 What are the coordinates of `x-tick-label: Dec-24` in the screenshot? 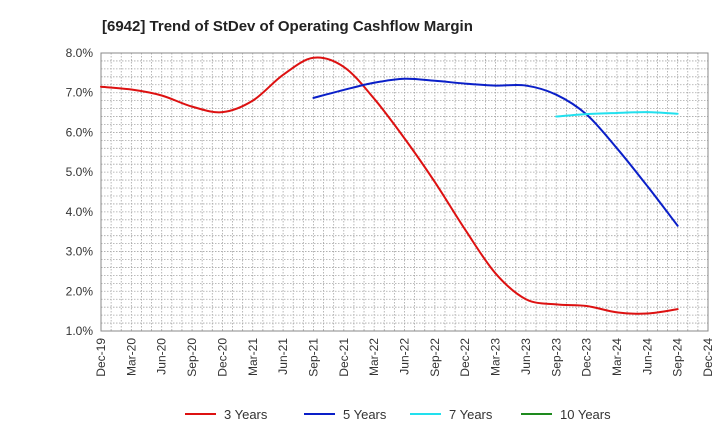 It's located at (708, 357).